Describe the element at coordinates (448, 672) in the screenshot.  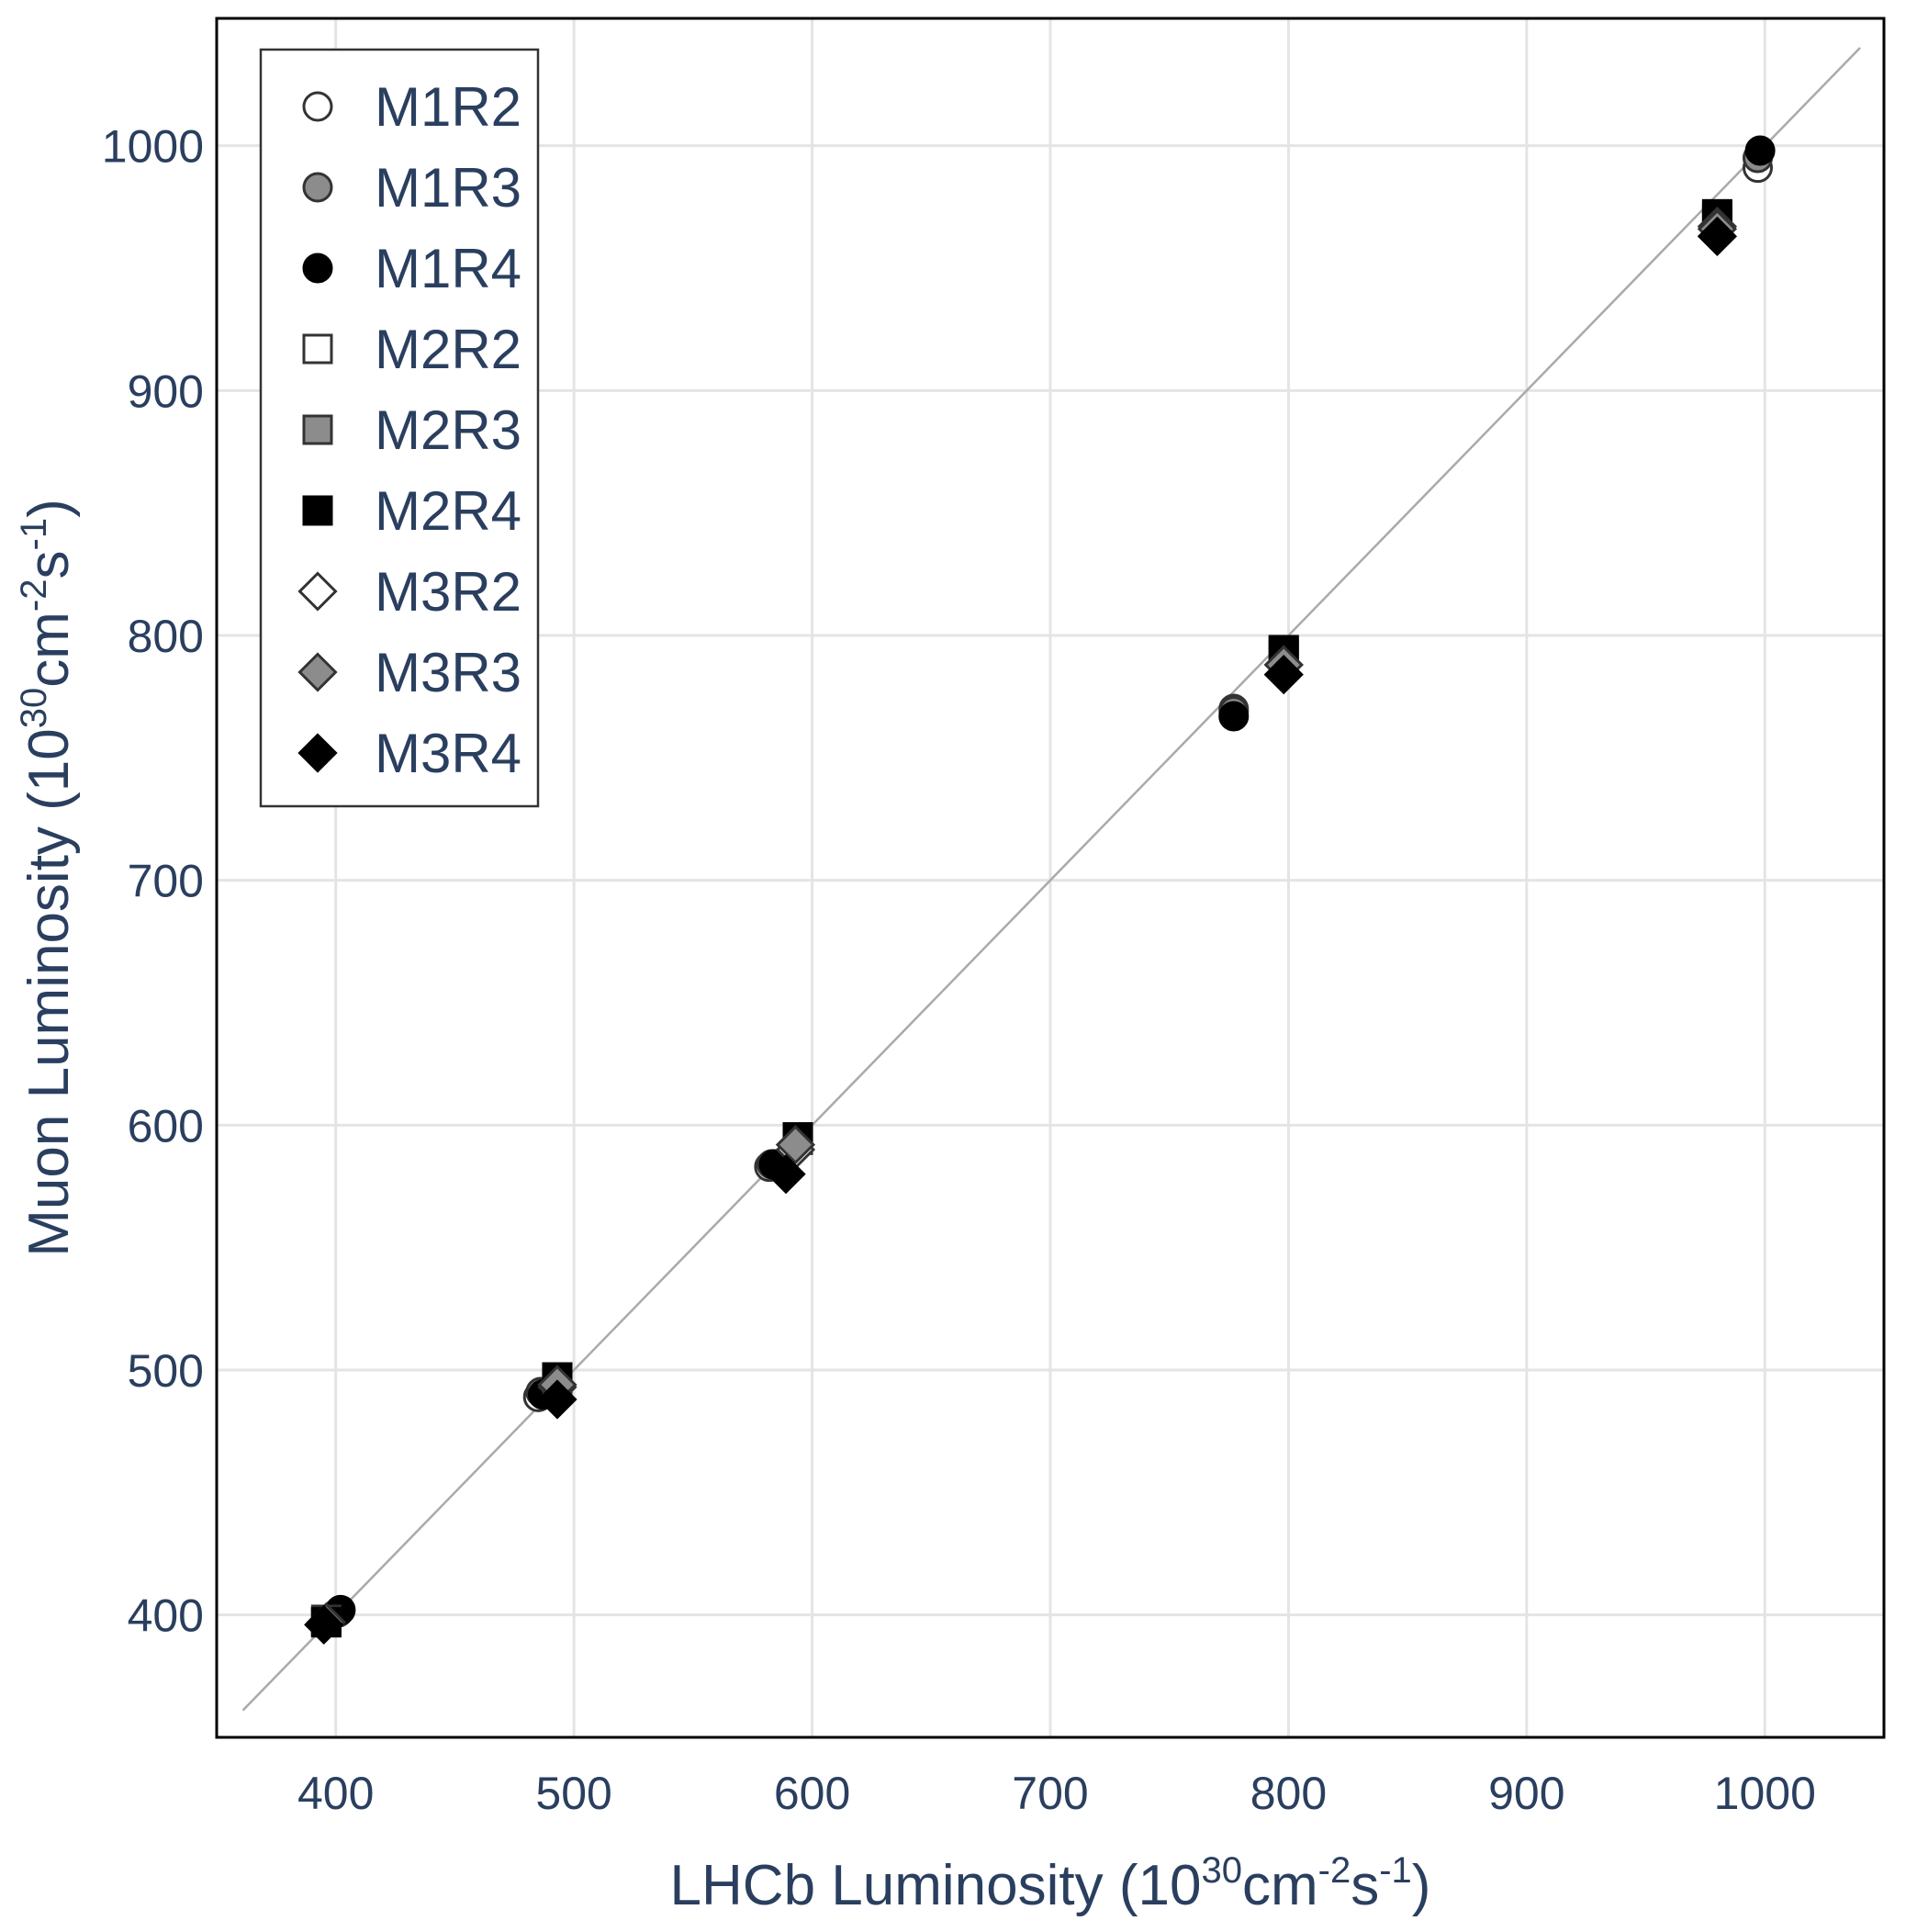
I see `legend-label: M3R3` at that location.